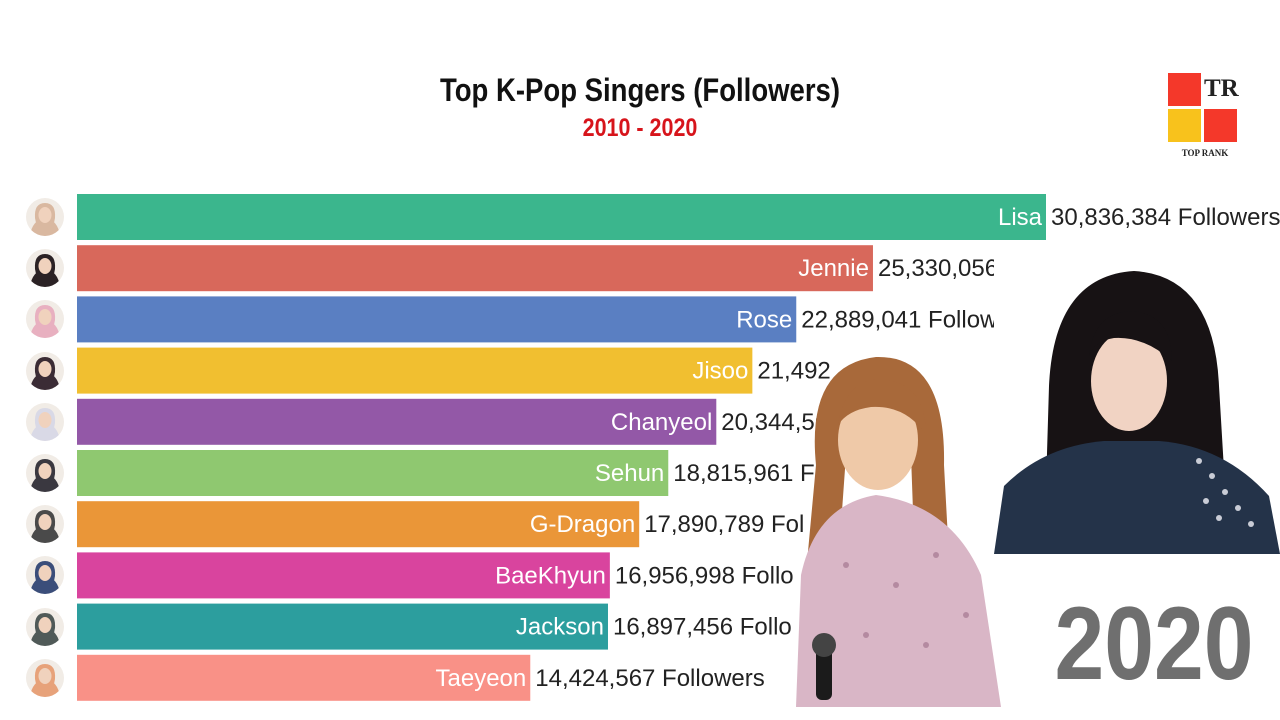 This screenshot has height=720, width=1280. Describe the element at coordinates (1137, 405) in the screenshot. I see `jennie-photo` at that location.